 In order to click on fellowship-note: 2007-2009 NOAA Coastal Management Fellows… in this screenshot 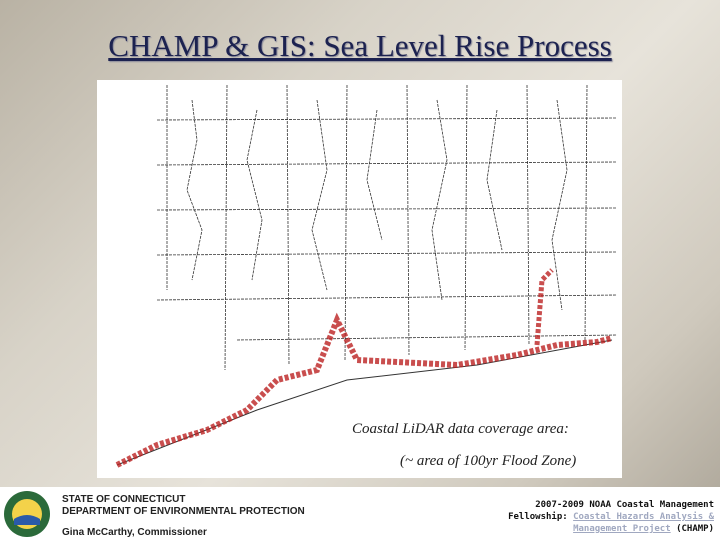, I will do `click(599, 517)`.